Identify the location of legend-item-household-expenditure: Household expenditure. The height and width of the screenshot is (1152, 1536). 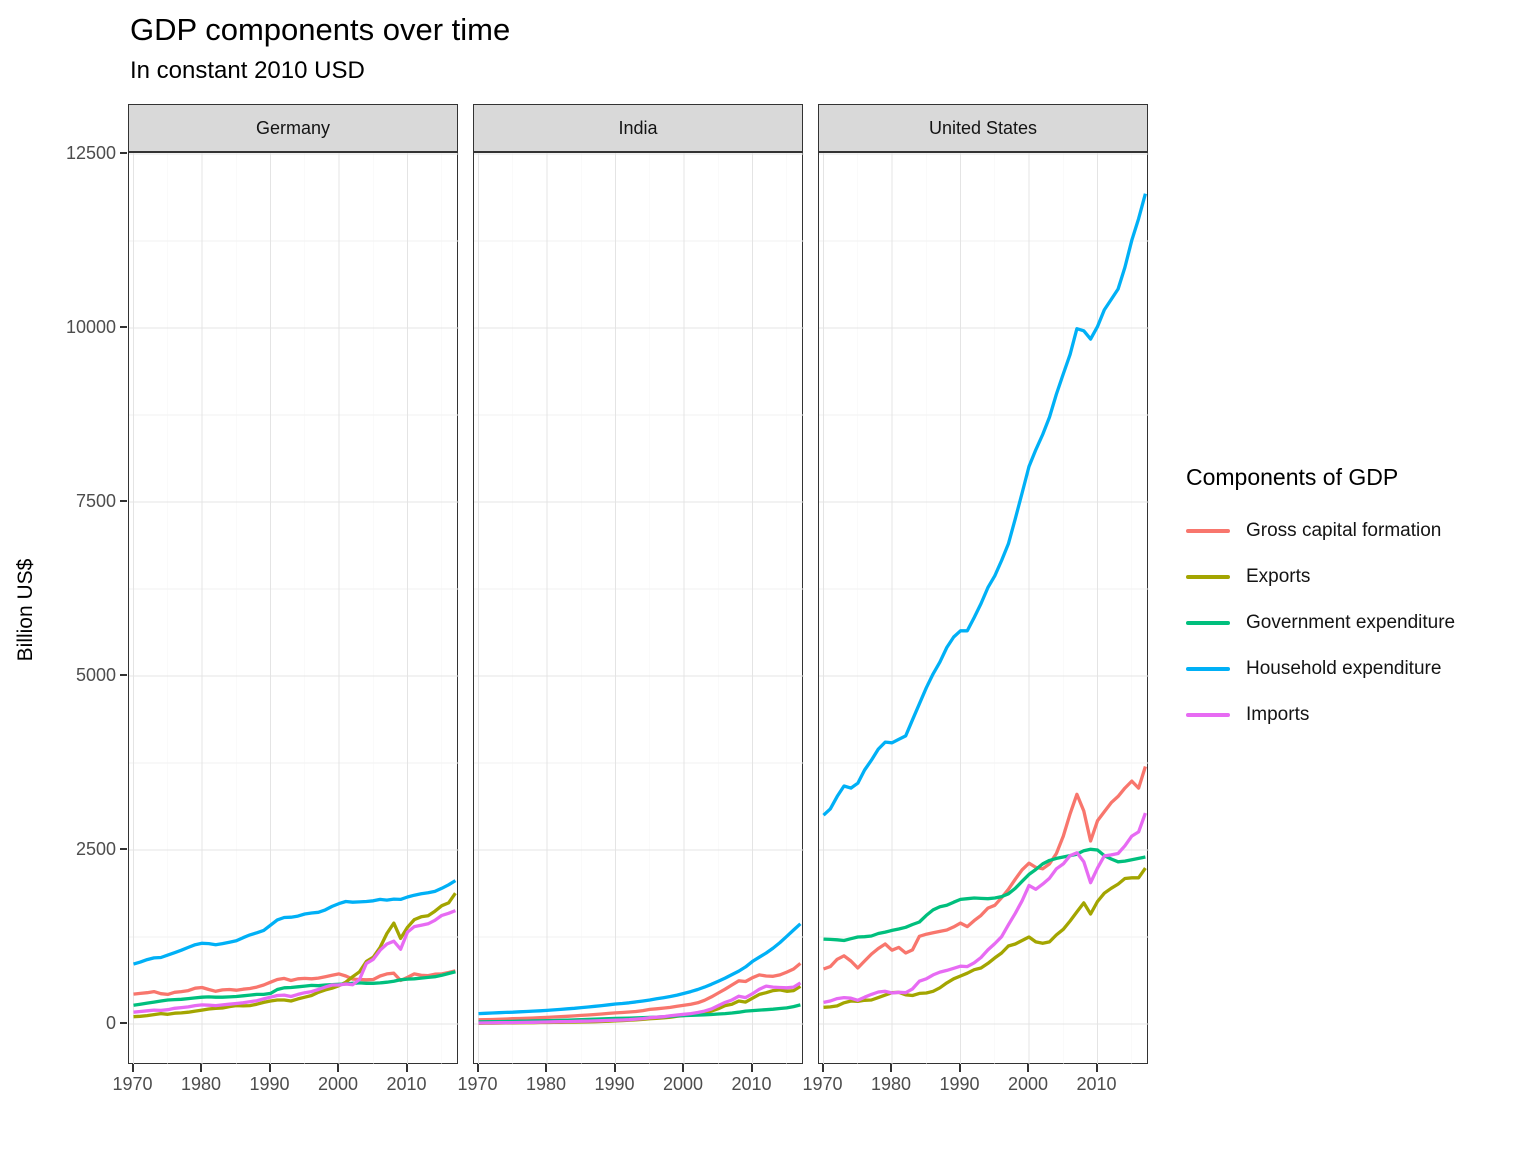
(1358, 668).